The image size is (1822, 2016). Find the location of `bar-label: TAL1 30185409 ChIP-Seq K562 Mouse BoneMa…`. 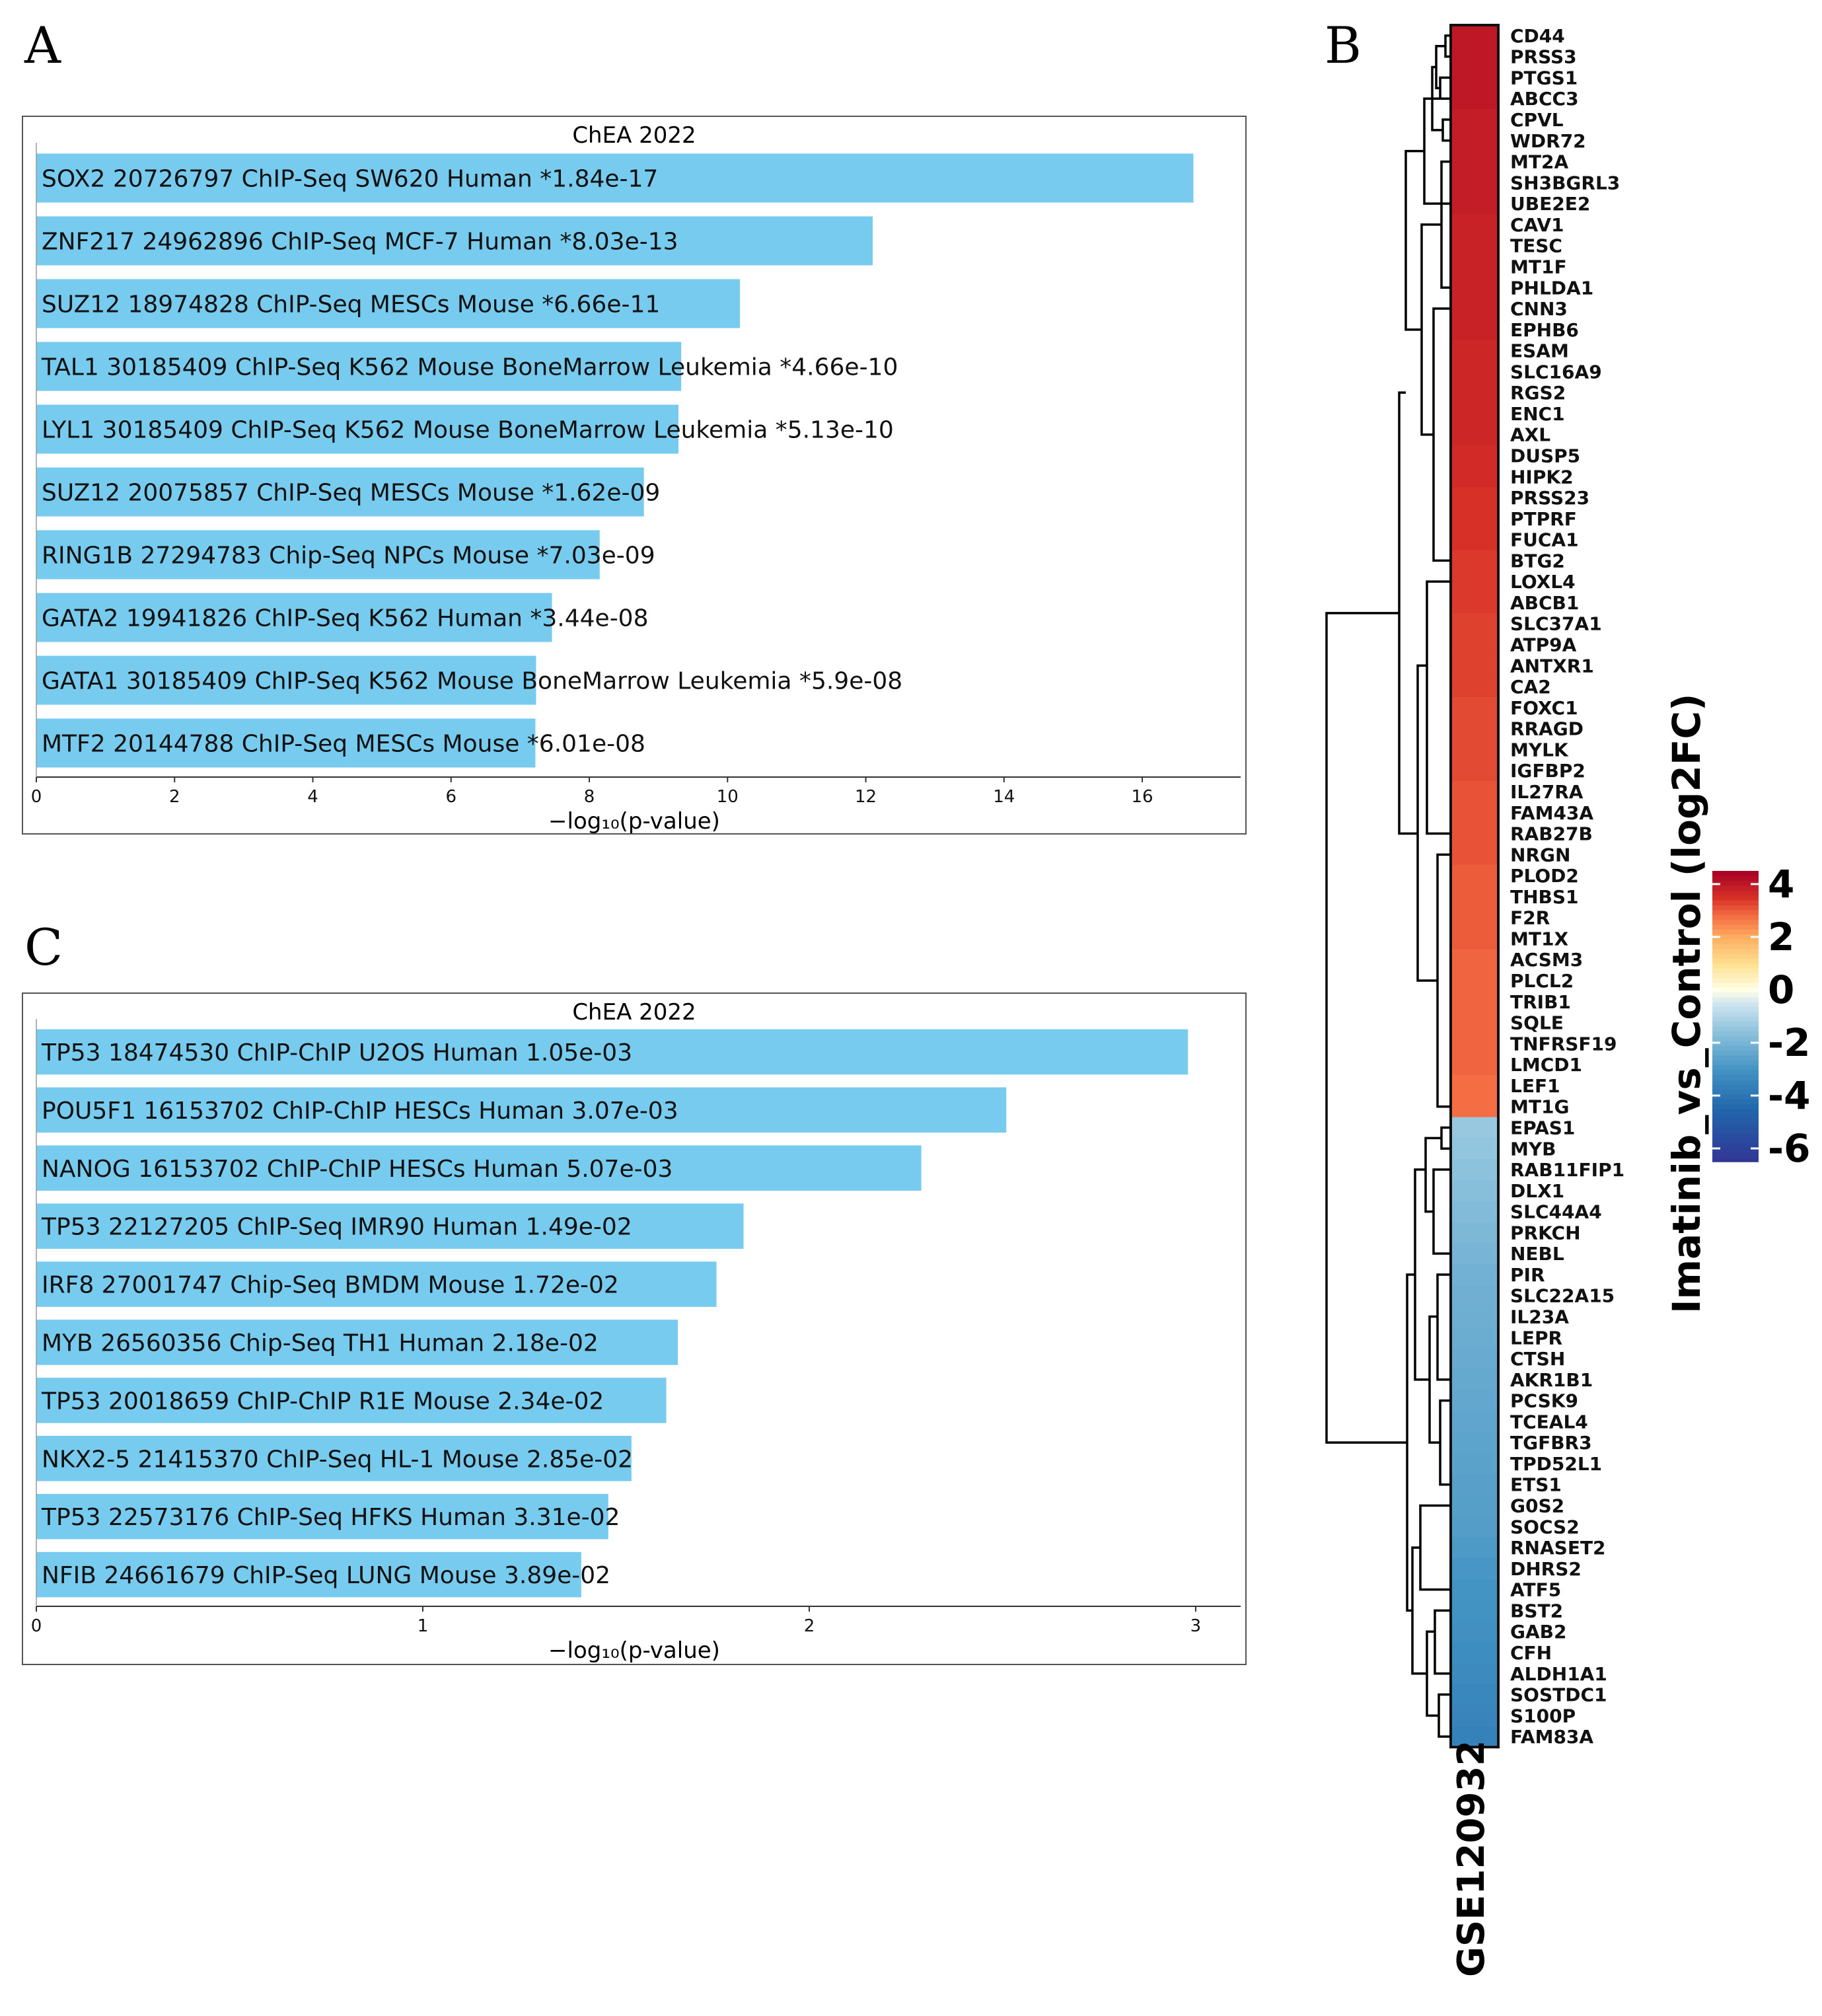

bar-label: TAL1 30185409 ChIP-Seq K562 Mouse BoneMa… is located at coordinates (469, 367).